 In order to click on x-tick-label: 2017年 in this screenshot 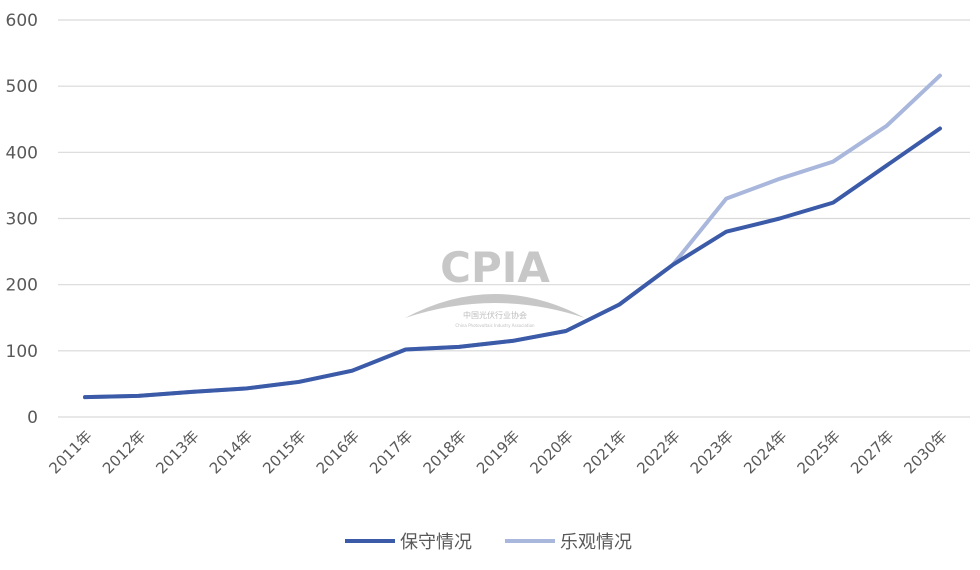, I will do `click(391, 452)`.